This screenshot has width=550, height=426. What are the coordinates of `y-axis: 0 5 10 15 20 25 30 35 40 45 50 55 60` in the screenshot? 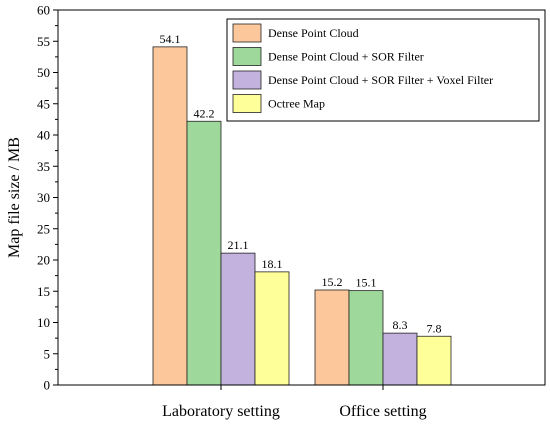 It's located at (47, 198).